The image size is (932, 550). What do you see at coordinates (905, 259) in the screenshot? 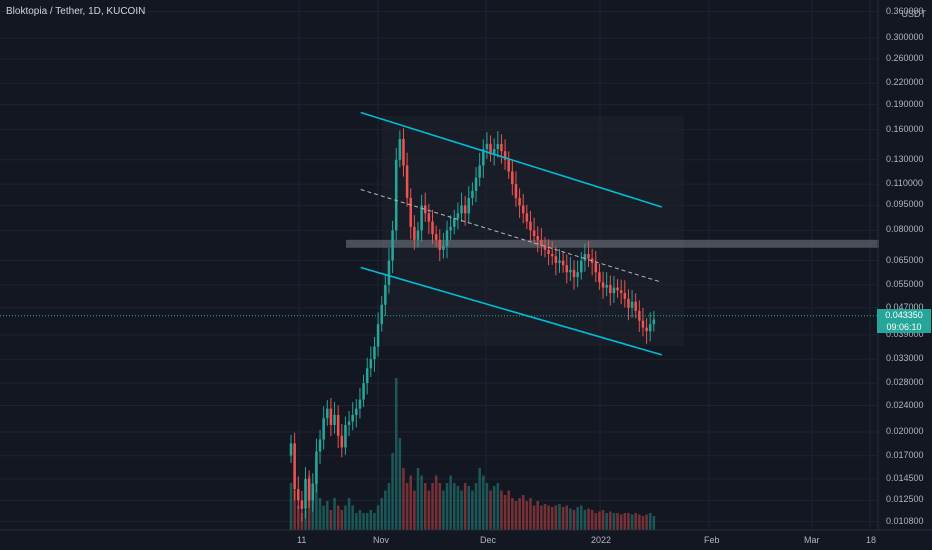
I see `price-tick-label: 0.065000` at bounding box center [905, 259].